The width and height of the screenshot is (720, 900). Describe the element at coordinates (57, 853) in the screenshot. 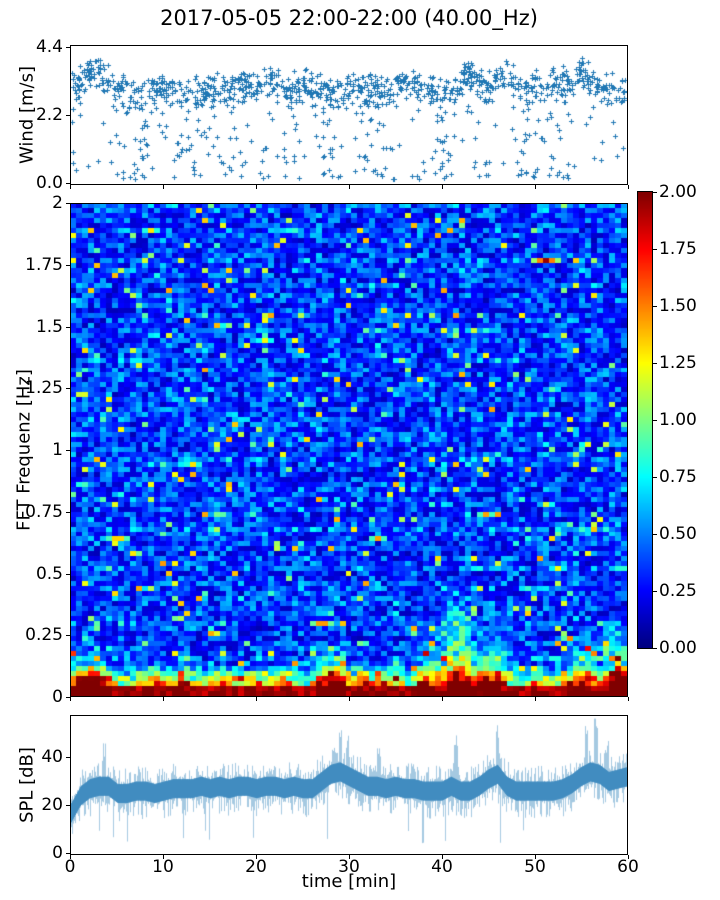

I see `spl-y-tick-label: 0` at that location.